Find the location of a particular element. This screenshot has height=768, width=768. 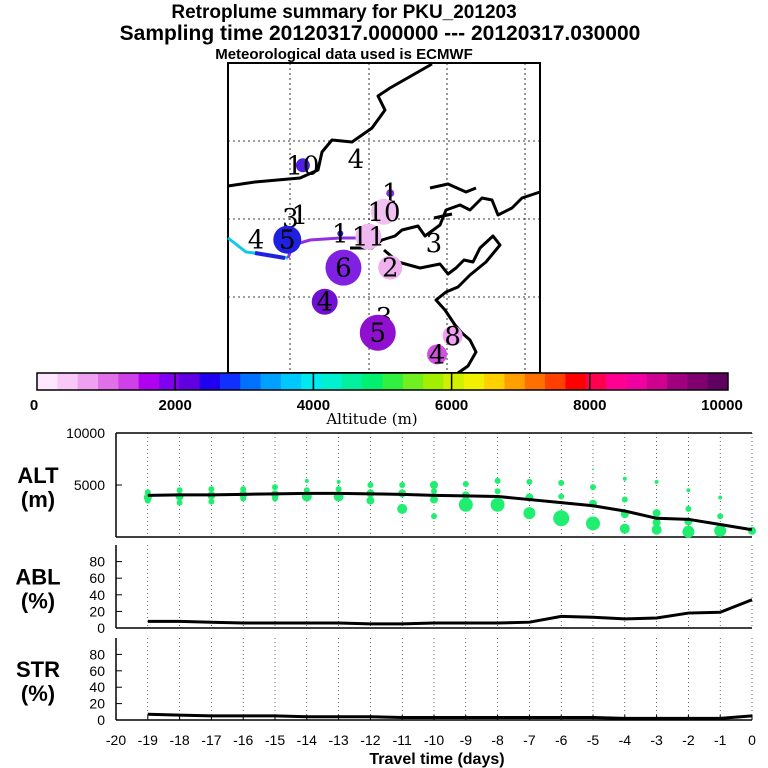

abl-series-line is located at coordinates (450, 612).